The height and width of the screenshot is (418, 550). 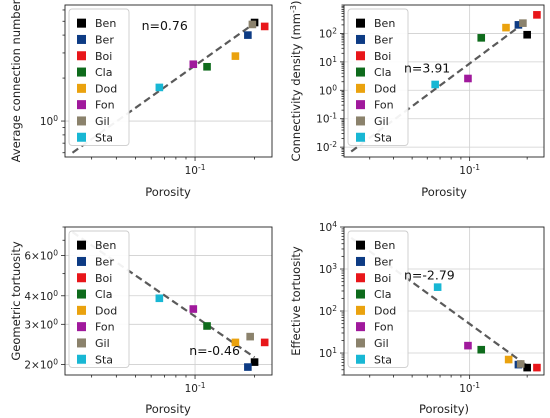 I want to click on y-tick-label: 10⁻², so click(x=326, y=147).